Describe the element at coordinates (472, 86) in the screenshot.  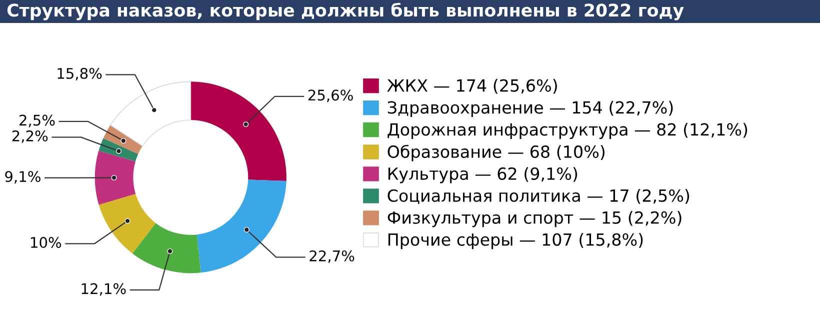
I see `legend-label: ЖКХ — 174 (25,6%)` at that location.